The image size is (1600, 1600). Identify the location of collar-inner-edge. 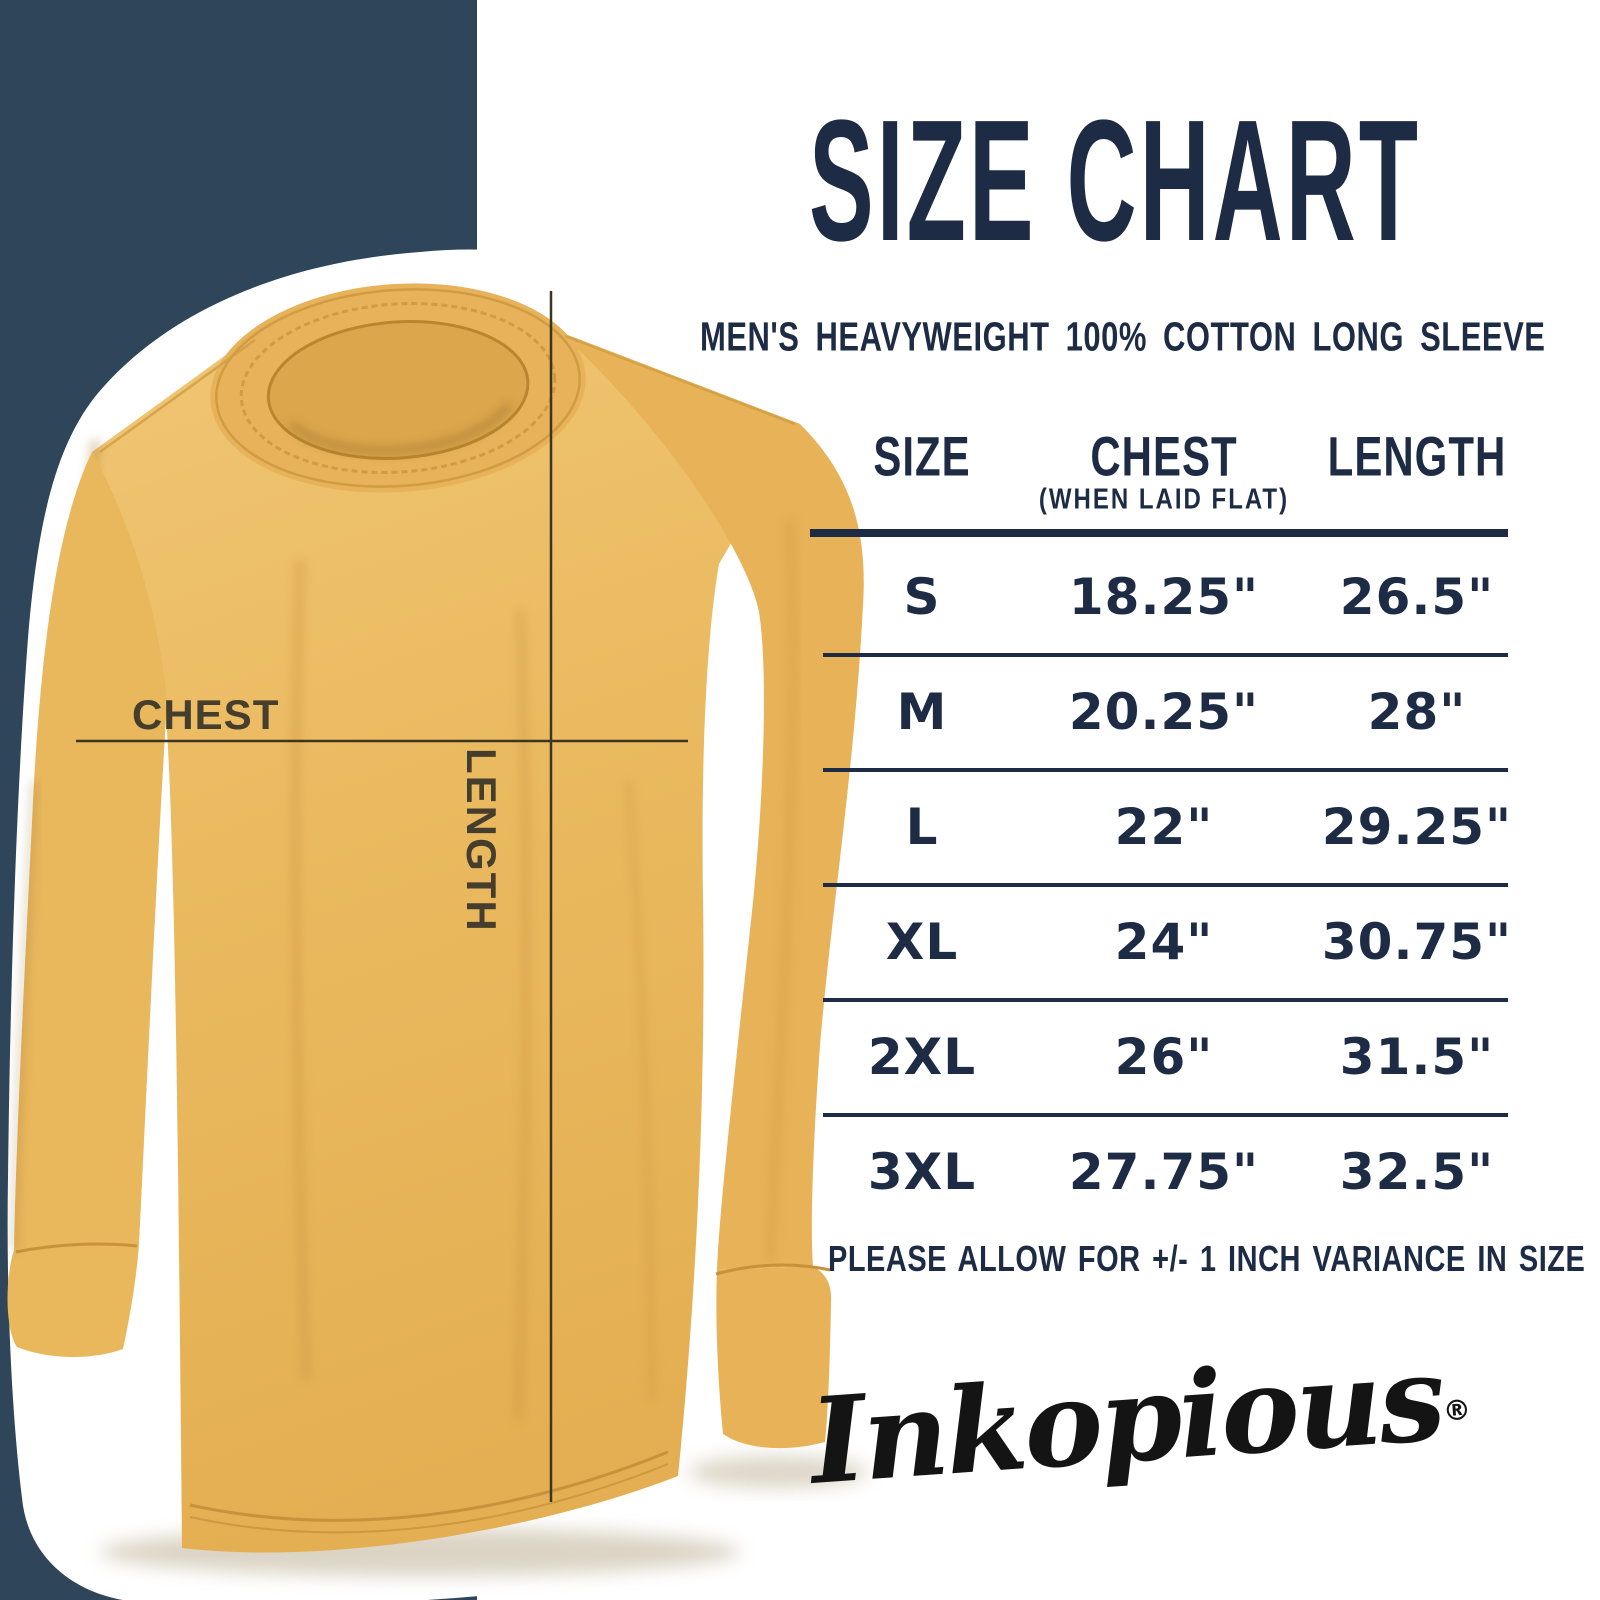
(398, 390).